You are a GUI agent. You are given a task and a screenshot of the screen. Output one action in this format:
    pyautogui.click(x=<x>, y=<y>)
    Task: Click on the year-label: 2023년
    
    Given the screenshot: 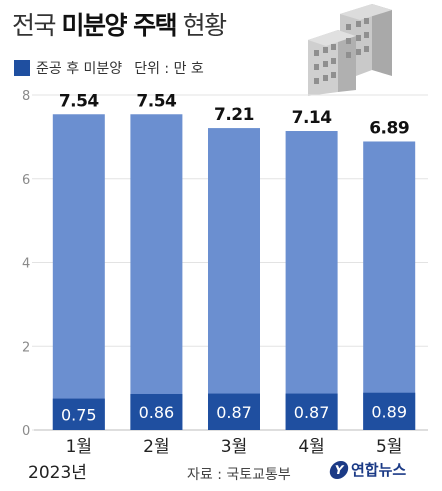 What is the action you would take?
    pyautogui.click(x=57, y=473)
    